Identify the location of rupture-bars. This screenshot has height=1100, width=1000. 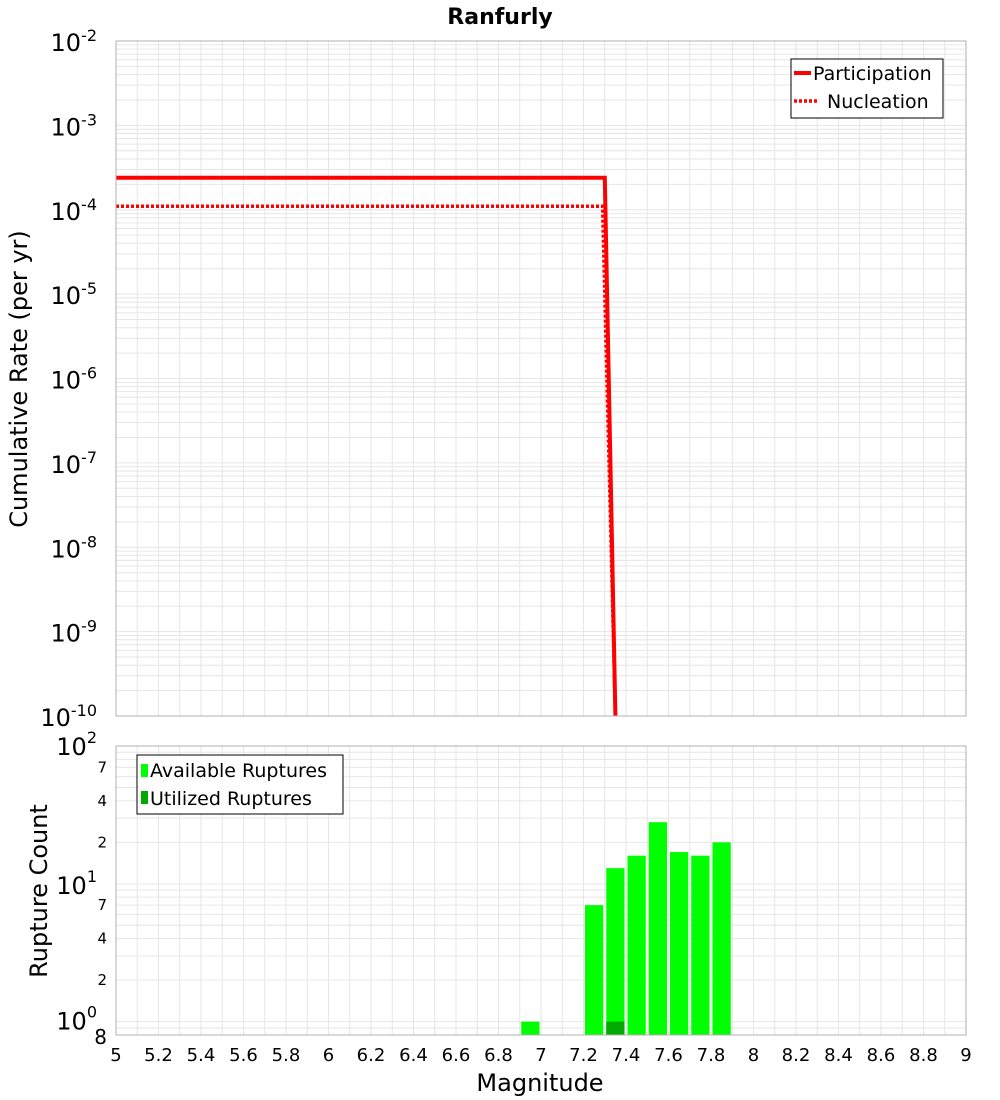
(626, 928).